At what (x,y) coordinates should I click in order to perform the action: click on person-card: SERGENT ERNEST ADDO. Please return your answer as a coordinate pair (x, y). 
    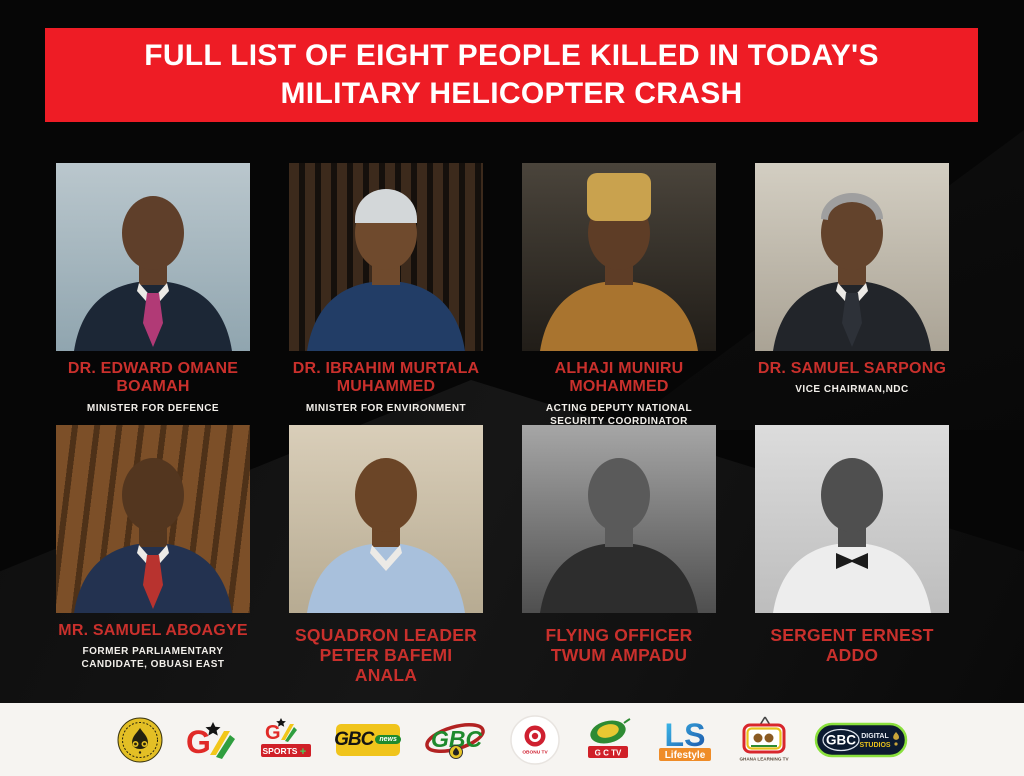
    Looking at the image, I should click on (852, 556).